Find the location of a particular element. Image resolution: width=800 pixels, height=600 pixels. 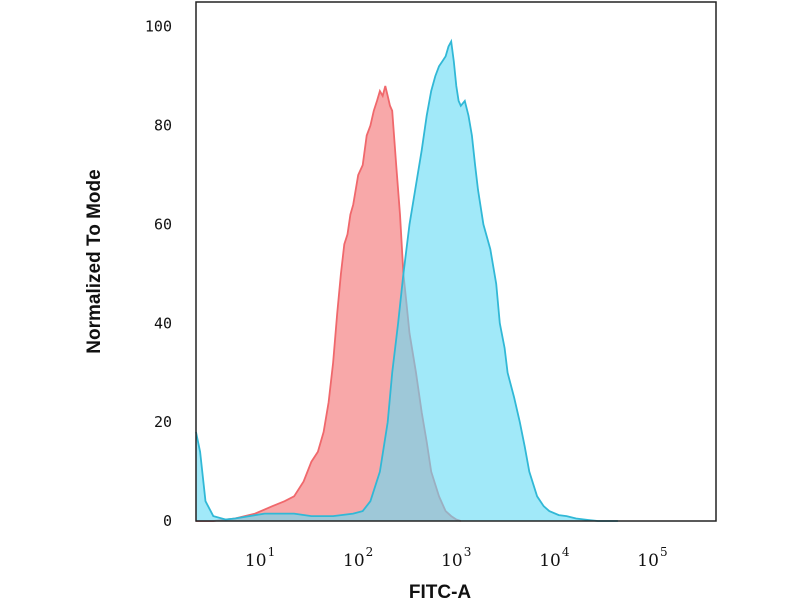

y-tick-label: 20 is located at coordinates (163, 422).